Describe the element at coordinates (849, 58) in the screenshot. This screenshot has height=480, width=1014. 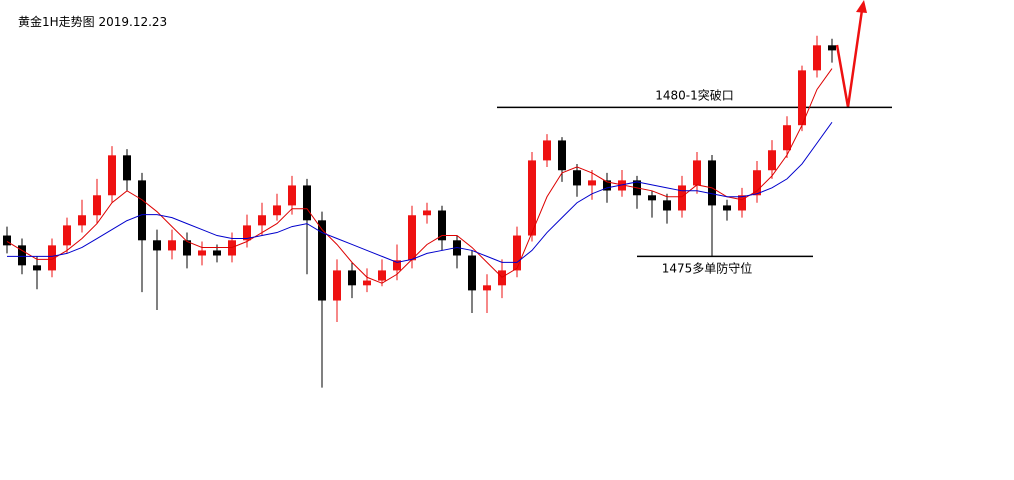
I see `arrow-line` at that location.